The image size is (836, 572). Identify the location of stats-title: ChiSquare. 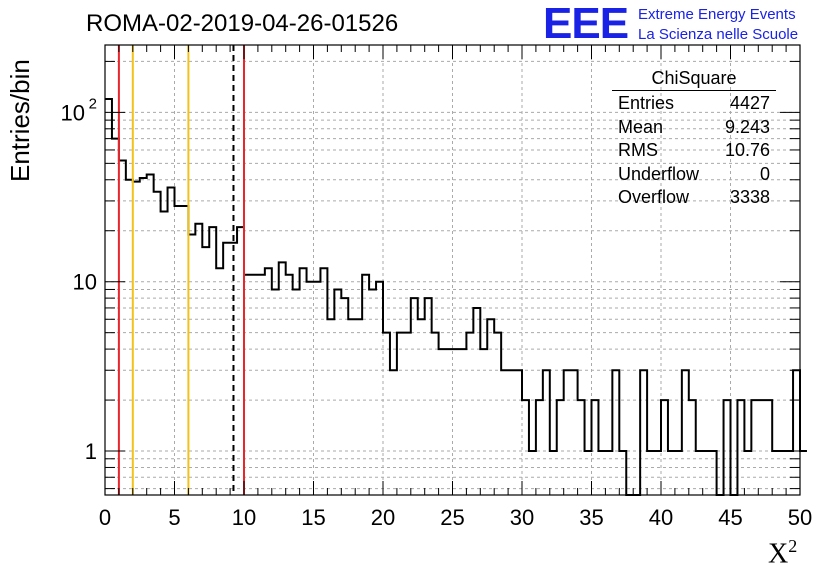
(694, 79).